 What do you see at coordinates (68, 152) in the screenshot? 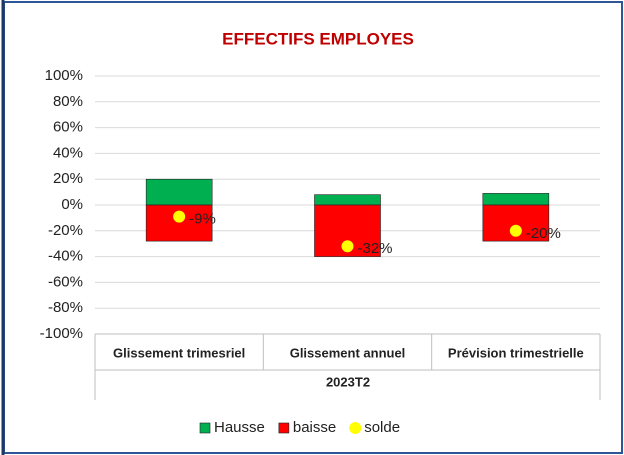
I see `y-tick-label: 40%` at bounding box center [68, 152].